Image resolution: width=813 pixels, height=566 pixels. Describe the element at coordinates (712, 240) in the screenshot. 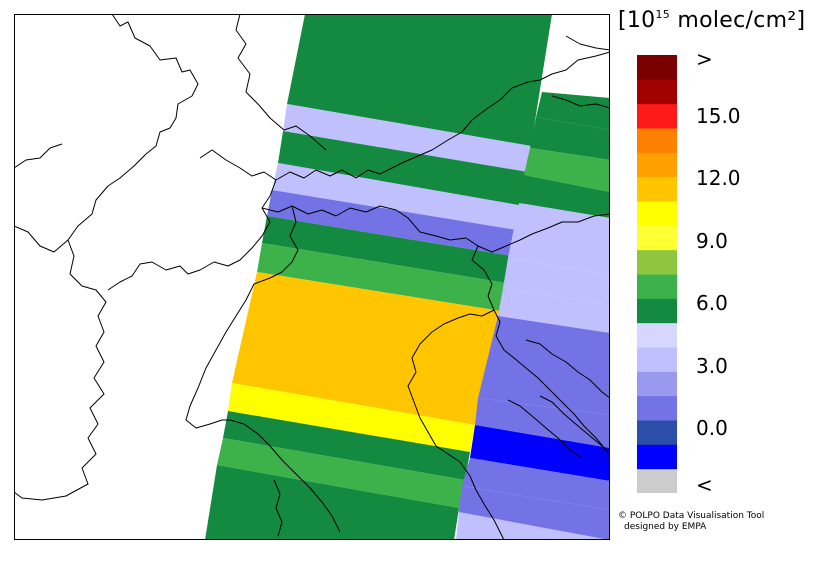

I see `scale-label: 9.0` at that location.